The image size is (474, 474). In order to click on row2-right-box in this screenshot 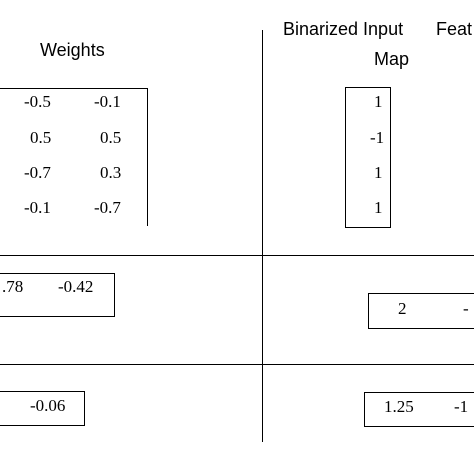, I will do `click(421, 311)`.